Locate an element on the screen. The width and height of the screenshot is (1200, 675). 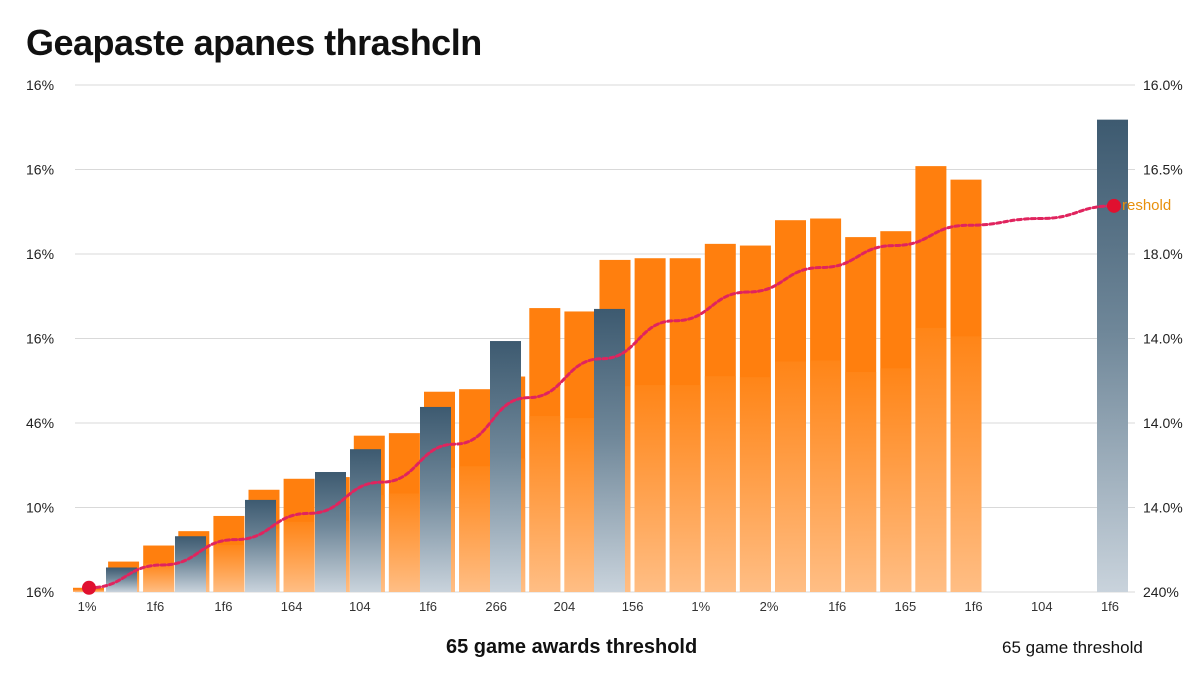
chart-title: Geapaste apanes thrashcln is located at coordinates (254, 42).